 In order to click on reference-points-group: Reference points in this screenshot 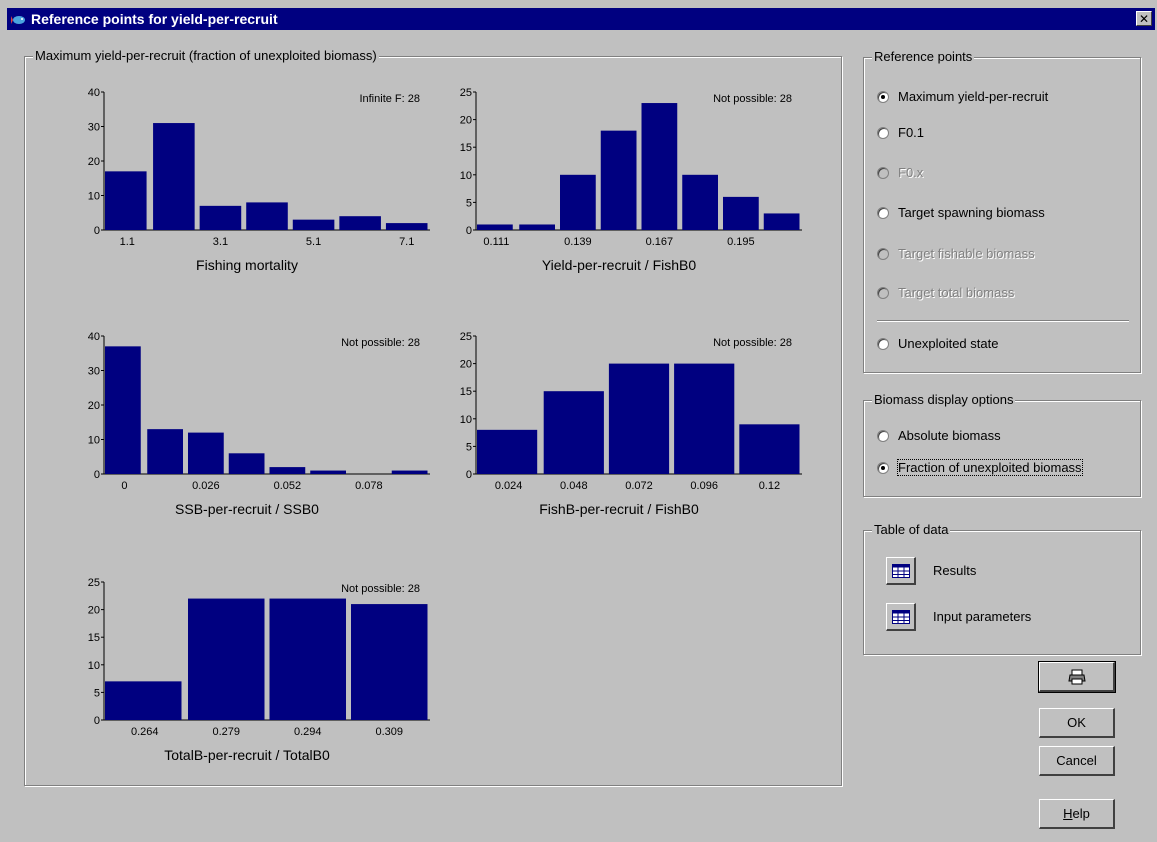, I will do `click(1002, 211)`.